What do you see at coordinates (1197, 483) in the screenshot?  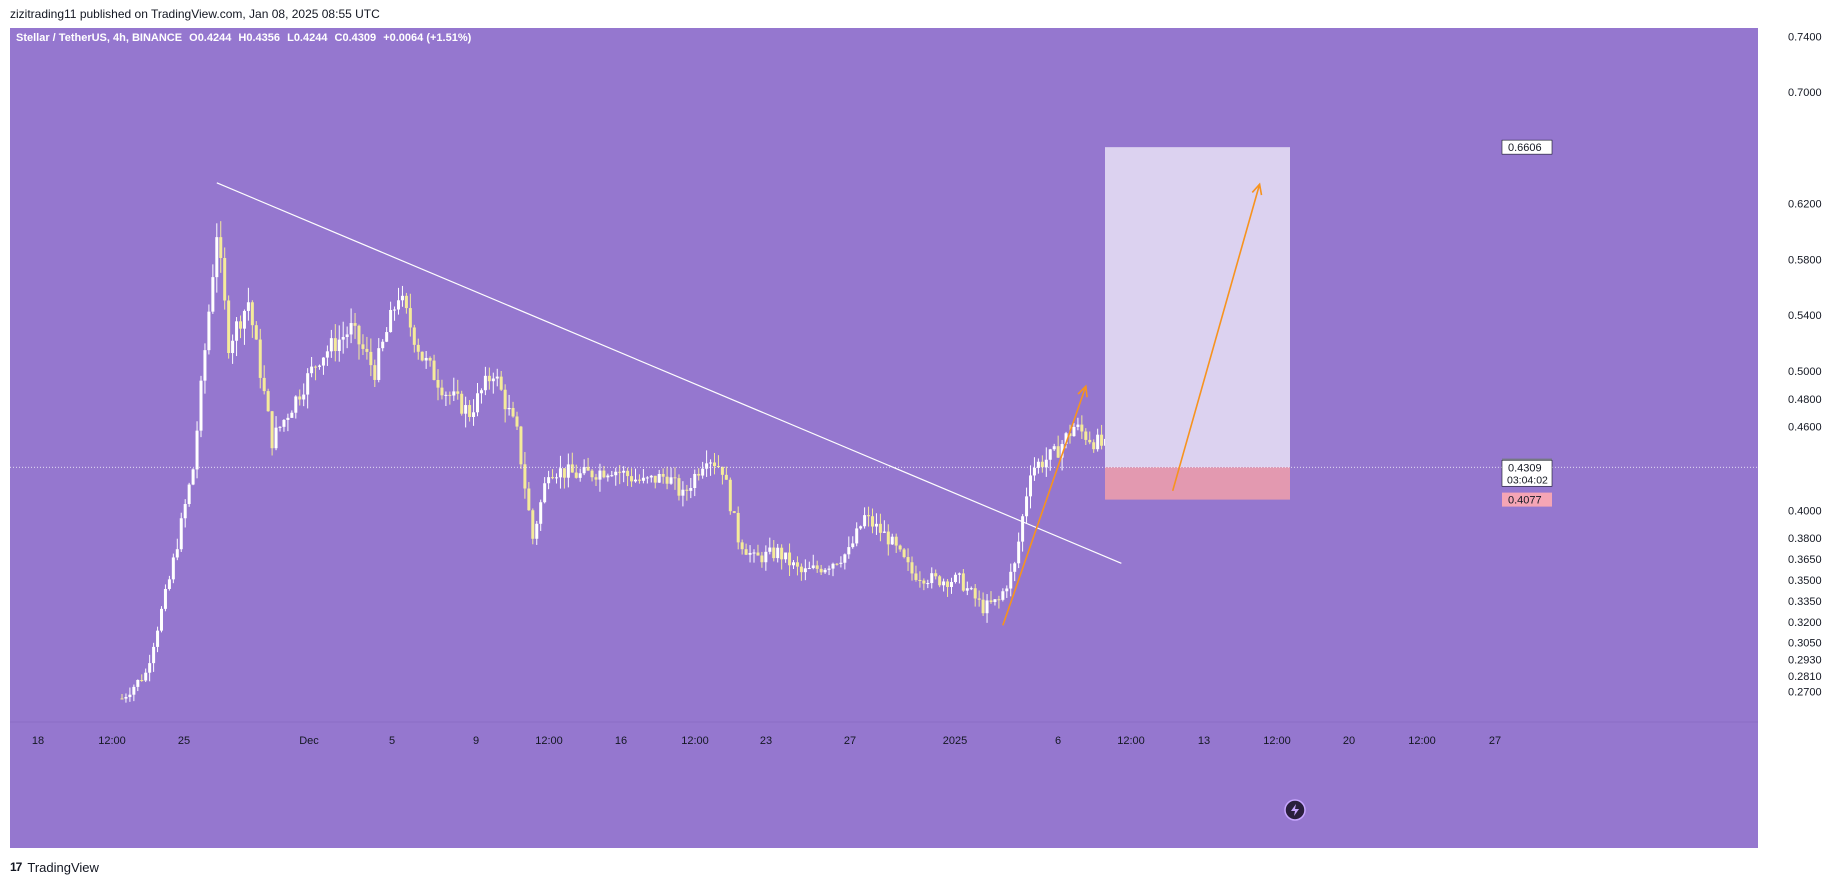 I see `stop-zone` at bounding box center [1197, 483].